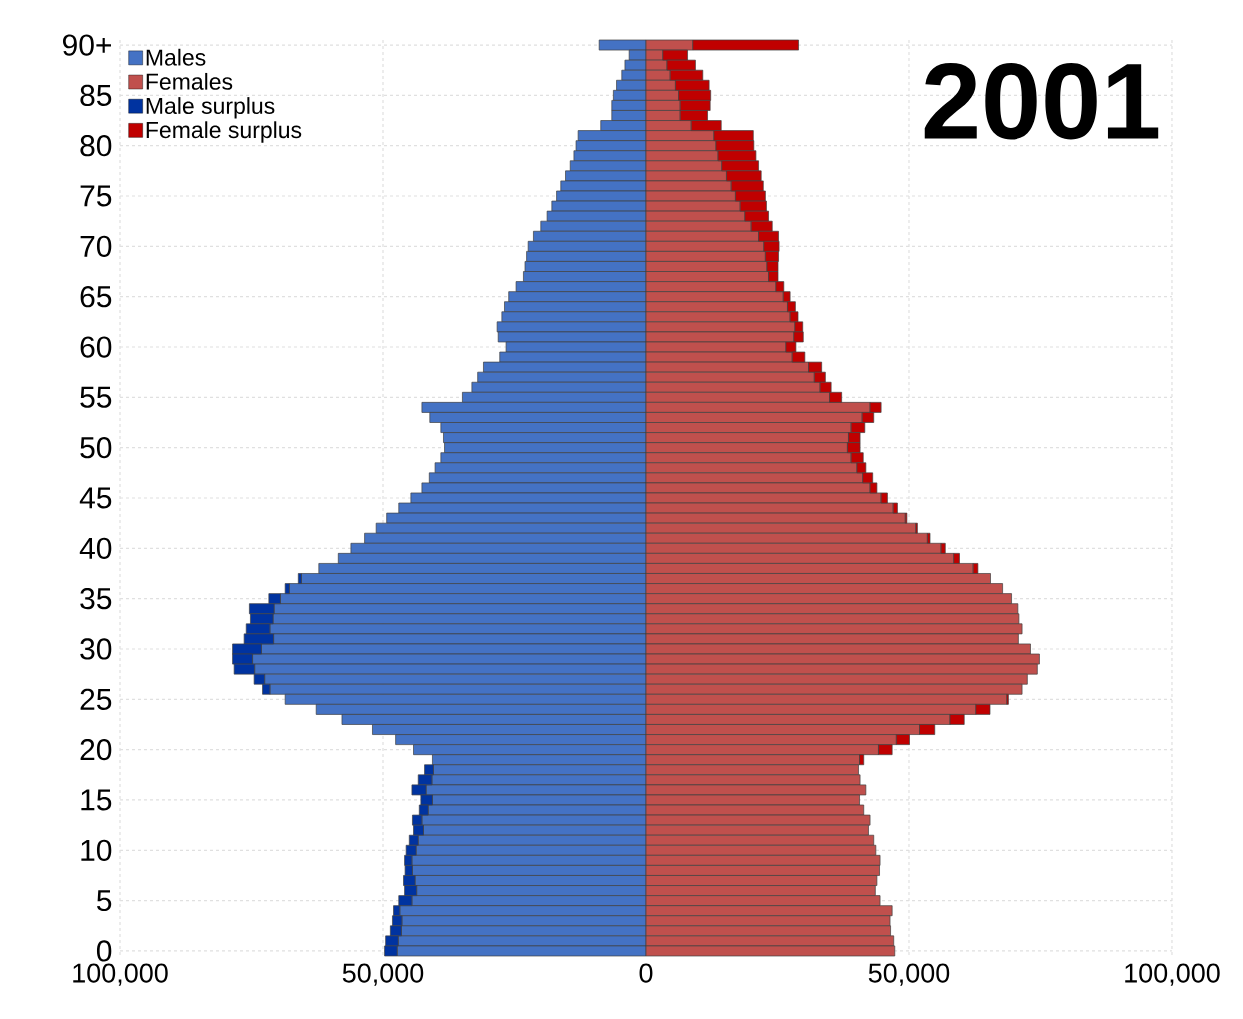 The image size is (1243, 1019). Describe the element at coordinates (95, 498) in the screenshot. I see `y-tick-label: 45` at that location.